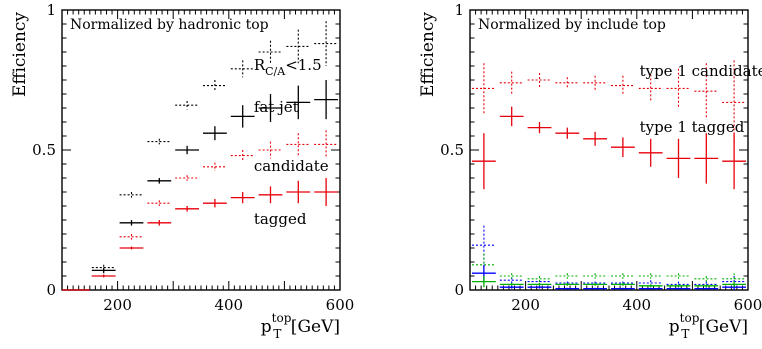 The image size is (762, 349). What do you see at coordinates (275, 71) in the screenshot?
I see `series-label-sub: C/A` at bounding box center [275, 71].